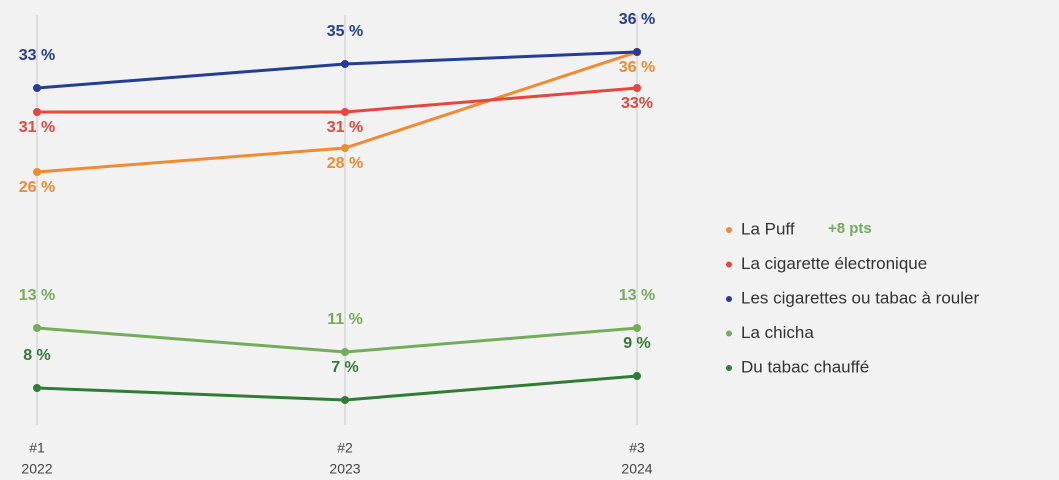  What do you see at coordinates (345, 31) in the screenshot?
I see `data-label: 35 %` at bounding box center [345, 31].